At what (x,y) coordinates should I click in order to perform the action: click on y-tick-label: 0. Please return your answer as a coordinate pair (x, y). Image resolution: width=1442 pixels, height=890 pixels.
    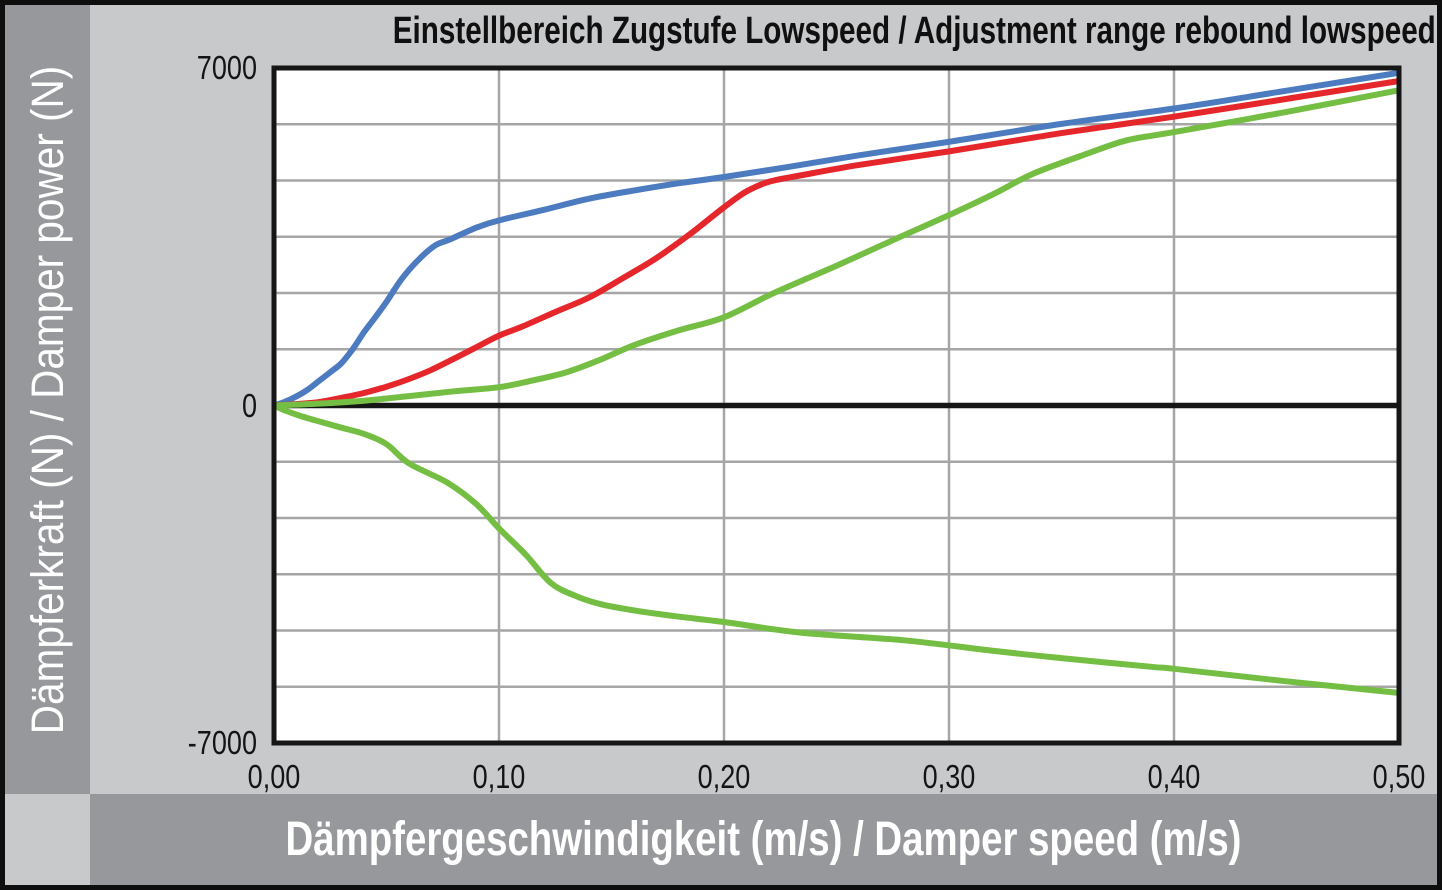
    Looking at the image, I should click on (249, 405).